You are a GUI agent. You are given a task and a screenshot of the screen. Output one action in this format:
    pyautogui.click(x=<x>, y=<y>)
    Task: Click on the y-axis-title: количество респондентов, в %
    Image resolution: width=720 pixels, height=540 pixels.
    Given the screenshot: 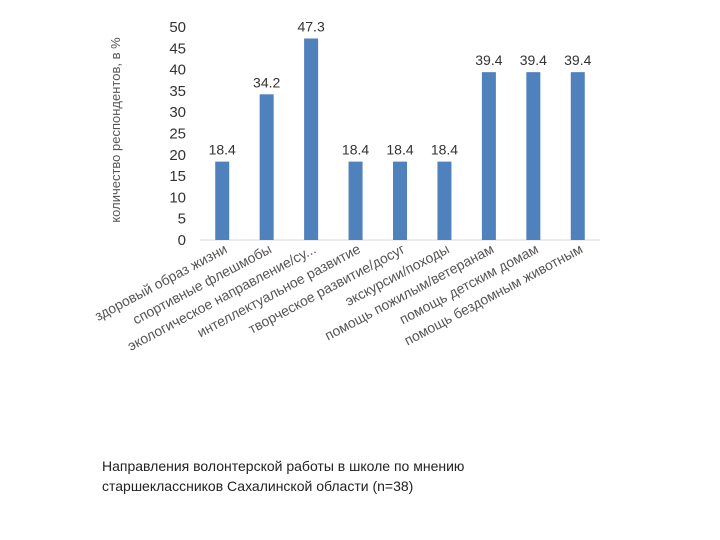 What is the action you would take?
    pyautogui.click(x=115, y=130)
    